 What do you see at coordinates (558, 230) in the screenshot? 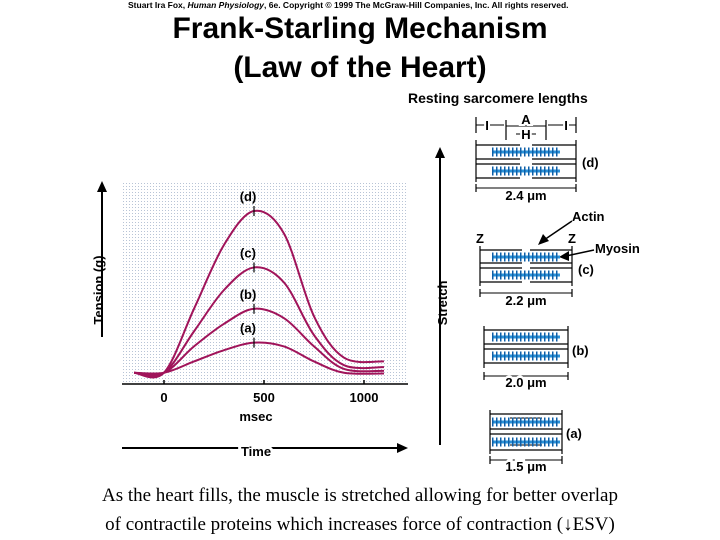
I see `actin-pointer-line` at bounding box center [558, 230].